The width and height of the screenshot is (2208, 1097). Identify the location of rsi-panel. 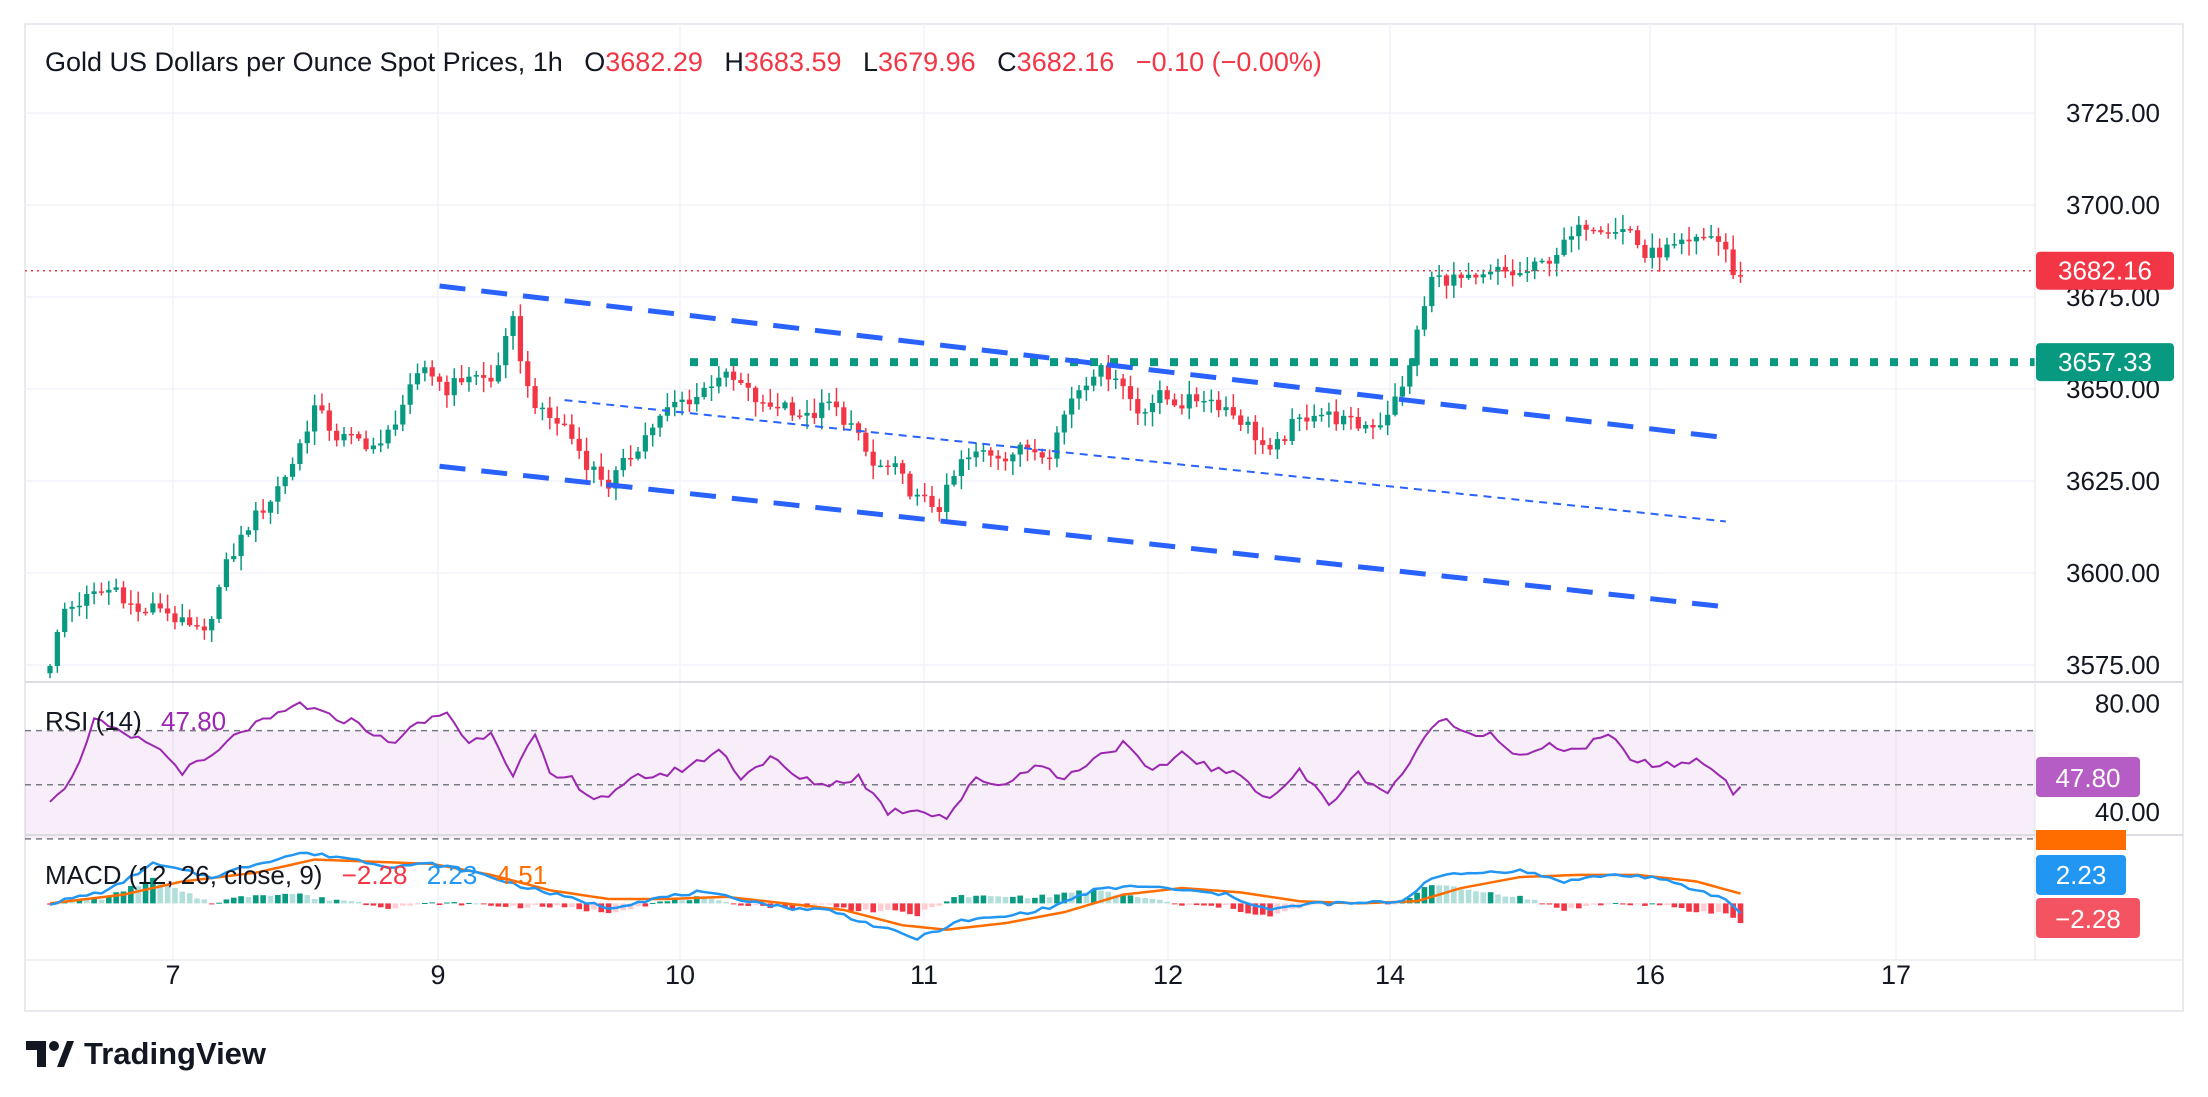
(1030, 770).